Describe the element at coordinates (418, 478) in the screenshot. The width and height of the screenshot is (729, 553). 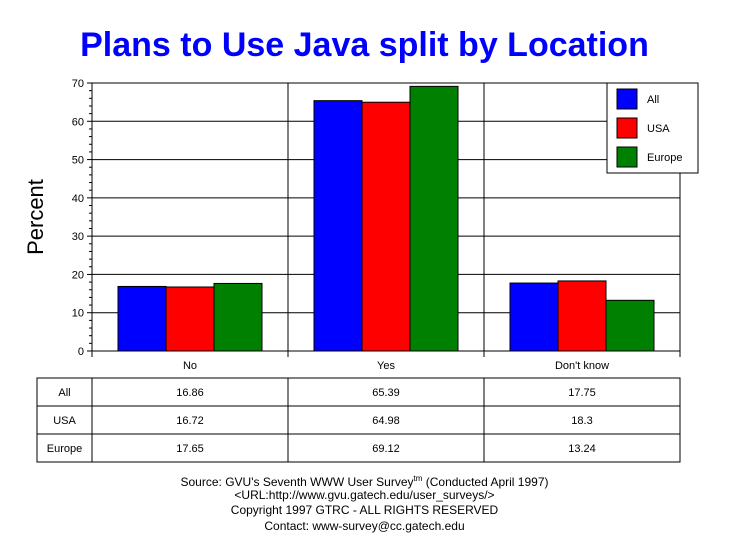
I see `source-sup: tm` at that location.